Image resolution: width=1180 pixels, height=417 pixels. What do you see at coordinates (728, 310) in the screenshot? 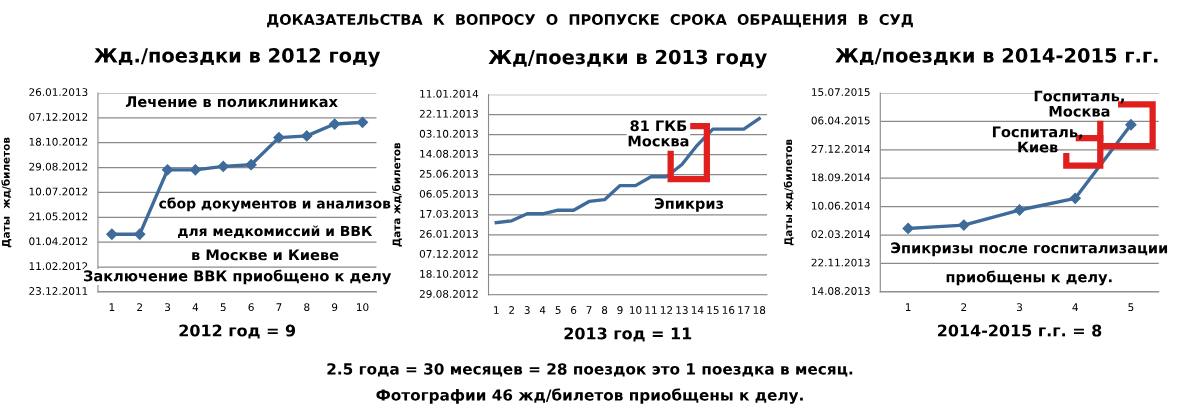
I see `x-tick-label: 16` at bounding box center [728, 310].